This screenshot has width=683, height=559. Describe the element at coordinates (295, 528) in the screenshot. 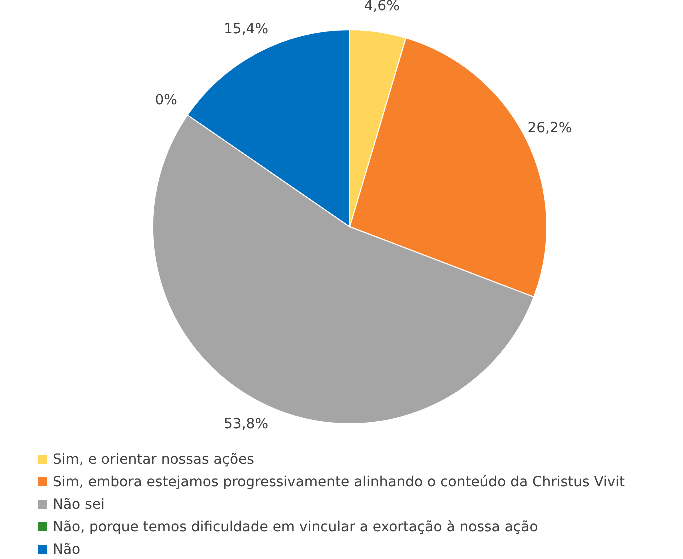

I see `legend-label: Não, porque temos dificuldade em vincular a exortação à nossa ação` at that location.